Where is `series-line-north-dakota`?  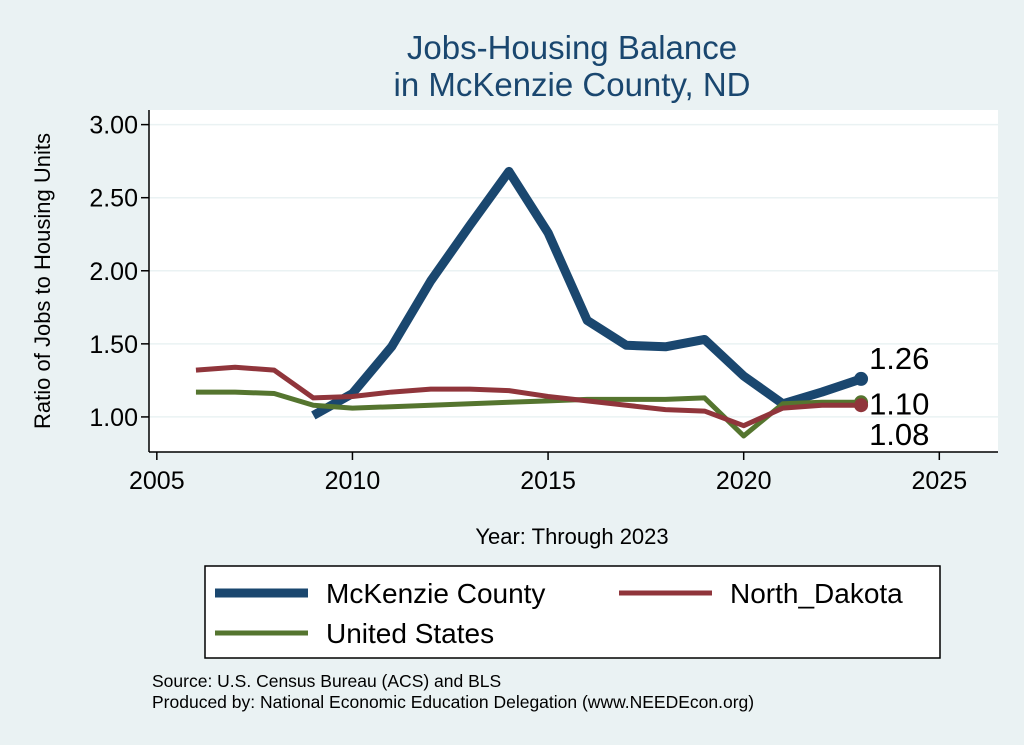 series-line-north-dakota is located at coordinates (528, 396).